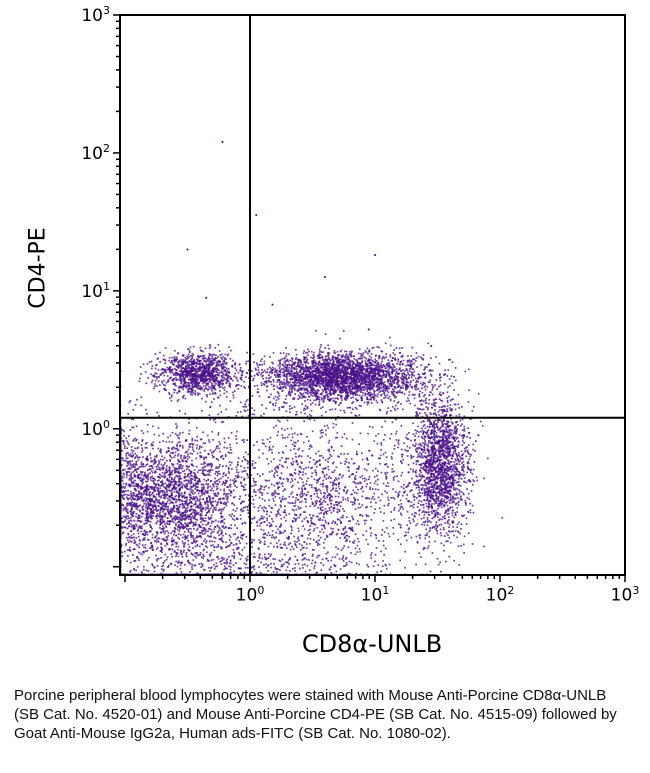 The width and height of the screenshot is (650, 773). What do you see at coordinates (95, 428) in the screenshot?
I see `y-axis-tick-label: 10⁰` at bounding box center [95, 428].